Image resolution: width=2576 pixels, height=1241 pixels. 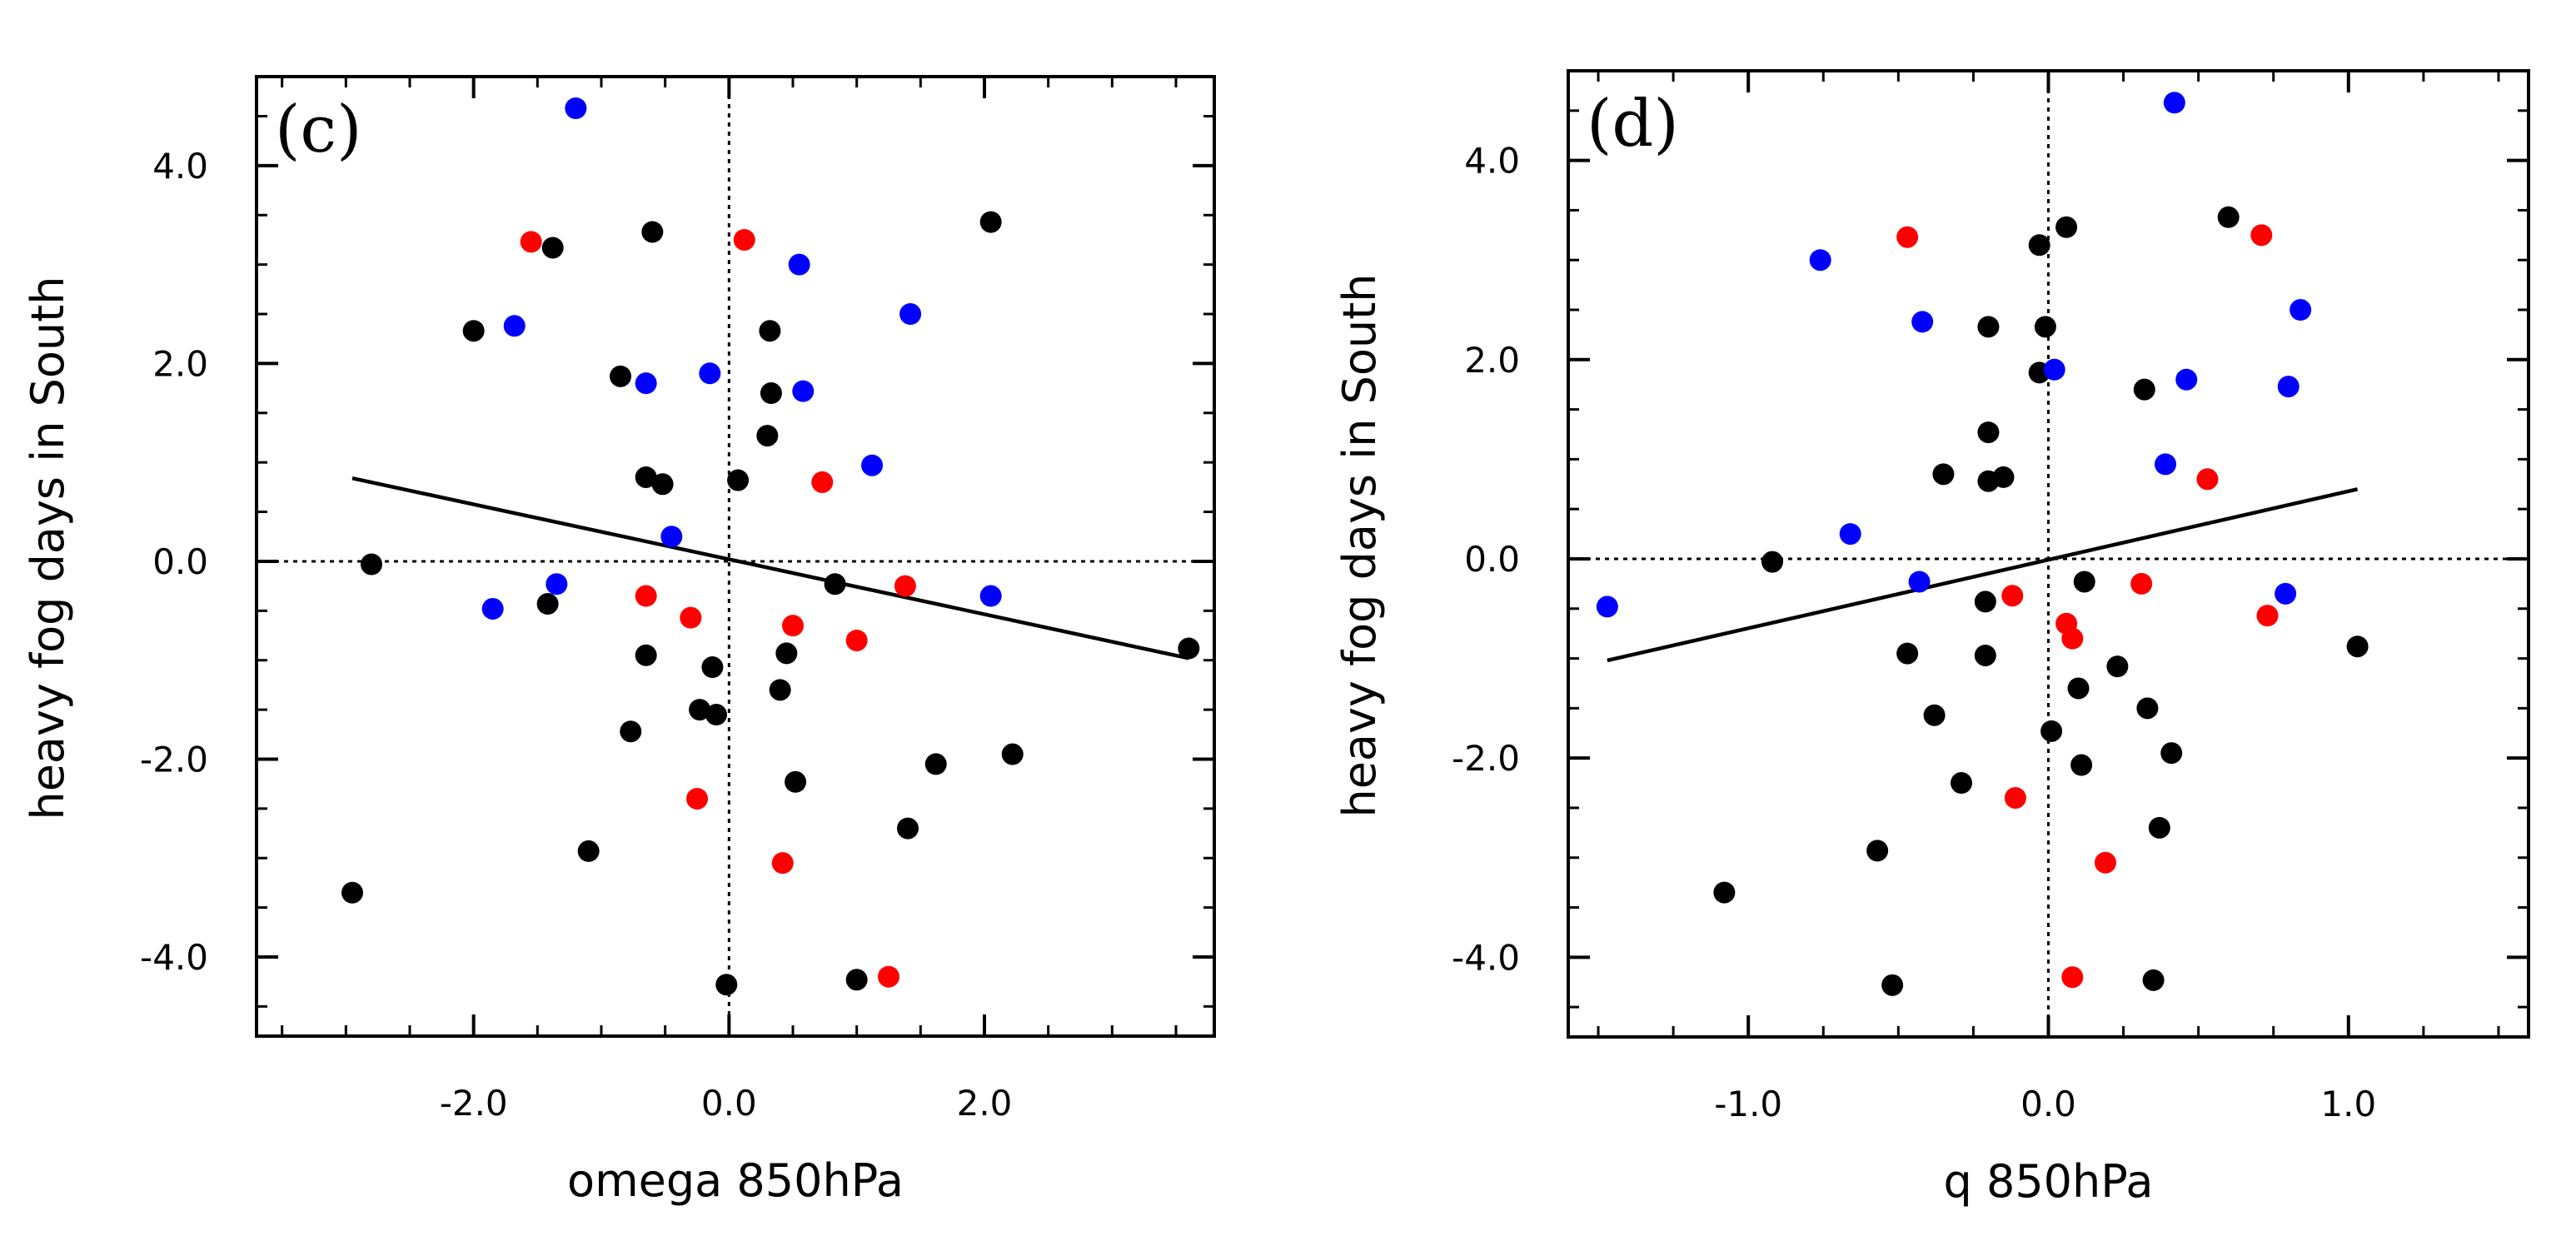 What do you see at coordinates (1748, 1104) in the screenshot?
I see `x-tick-label: -1.0` at bounding box center [1748, 1104].